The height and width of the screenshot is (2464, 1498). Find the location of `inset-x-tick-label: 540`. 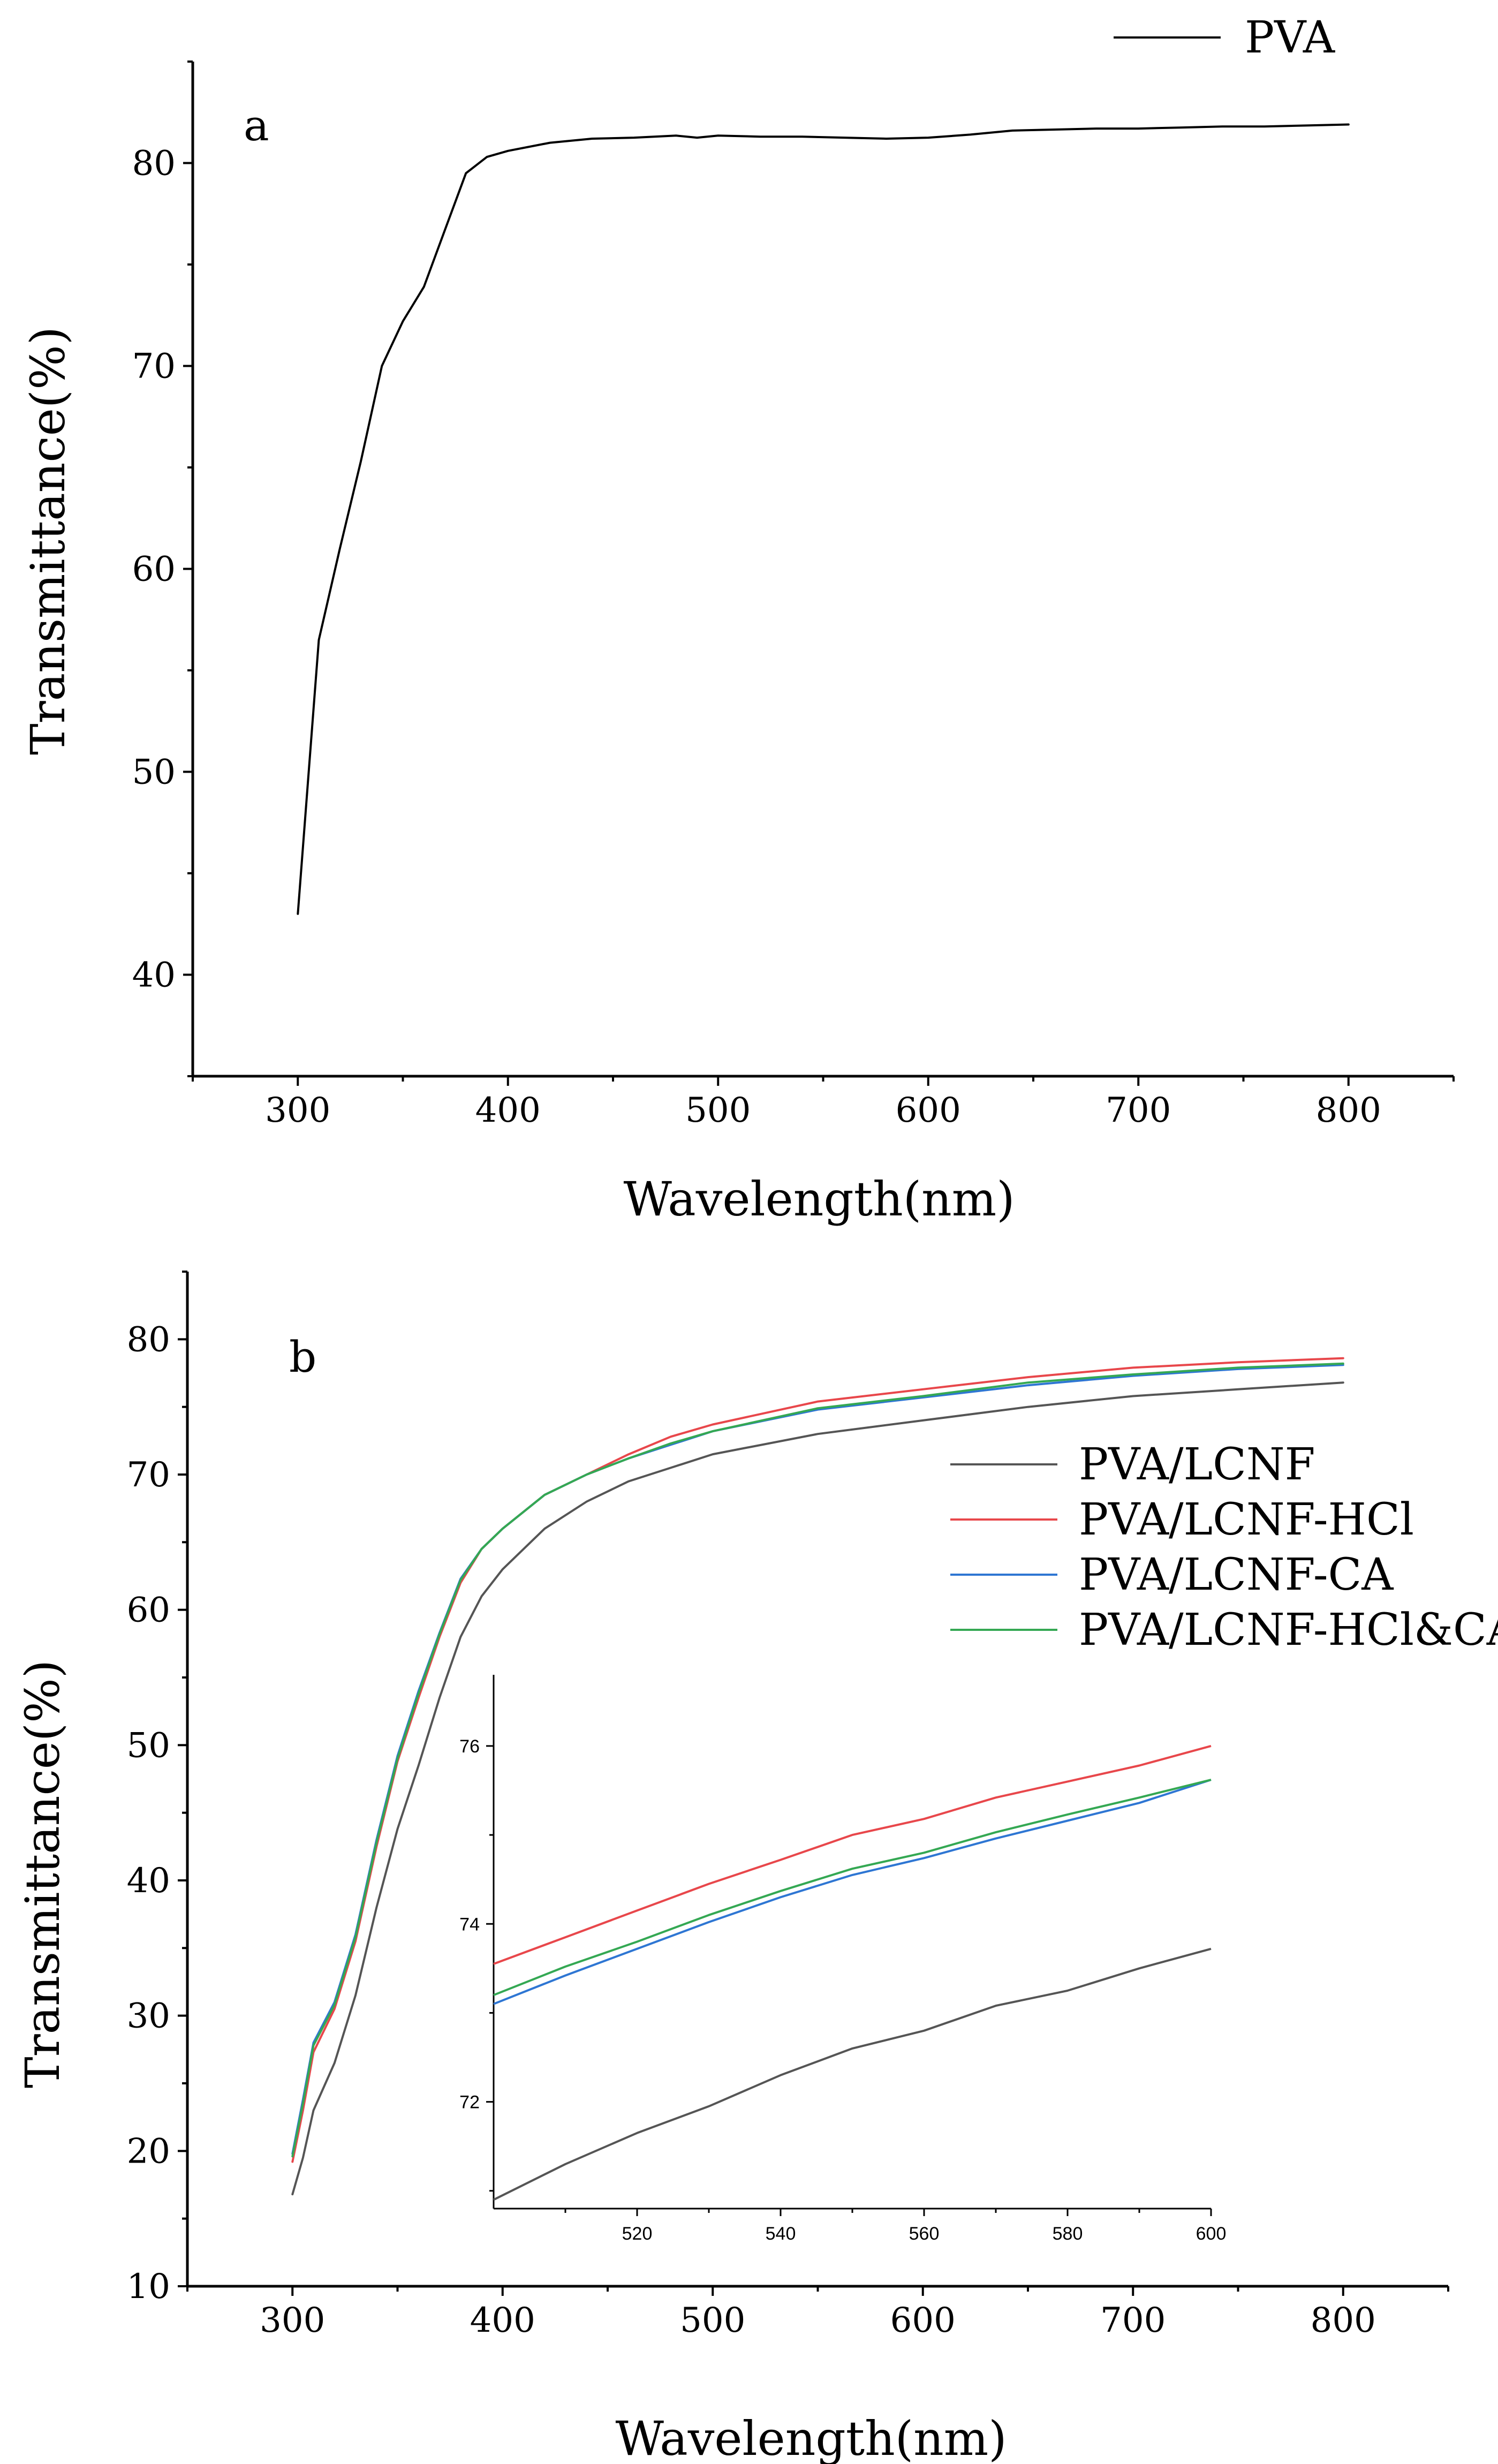

inset-x-tick-label: 540 is located at coordinates (781, 2234).